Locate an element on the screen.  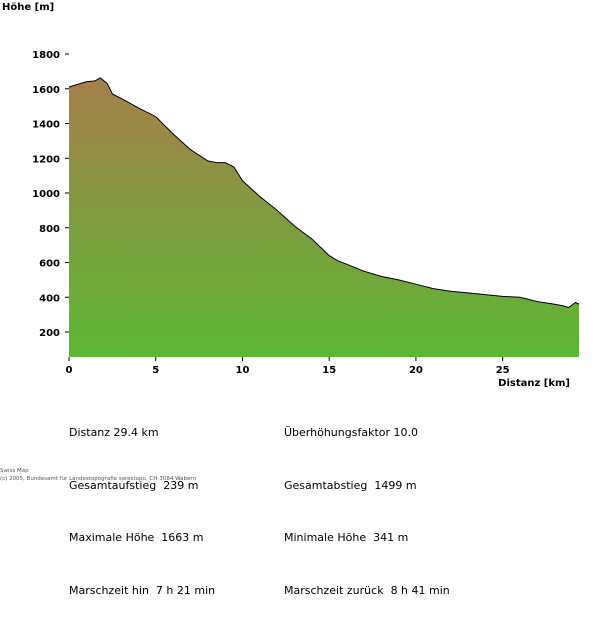
stat-exaggeration: Überhöhungsfaktor 10.0 is located at coordinates (351, 432).